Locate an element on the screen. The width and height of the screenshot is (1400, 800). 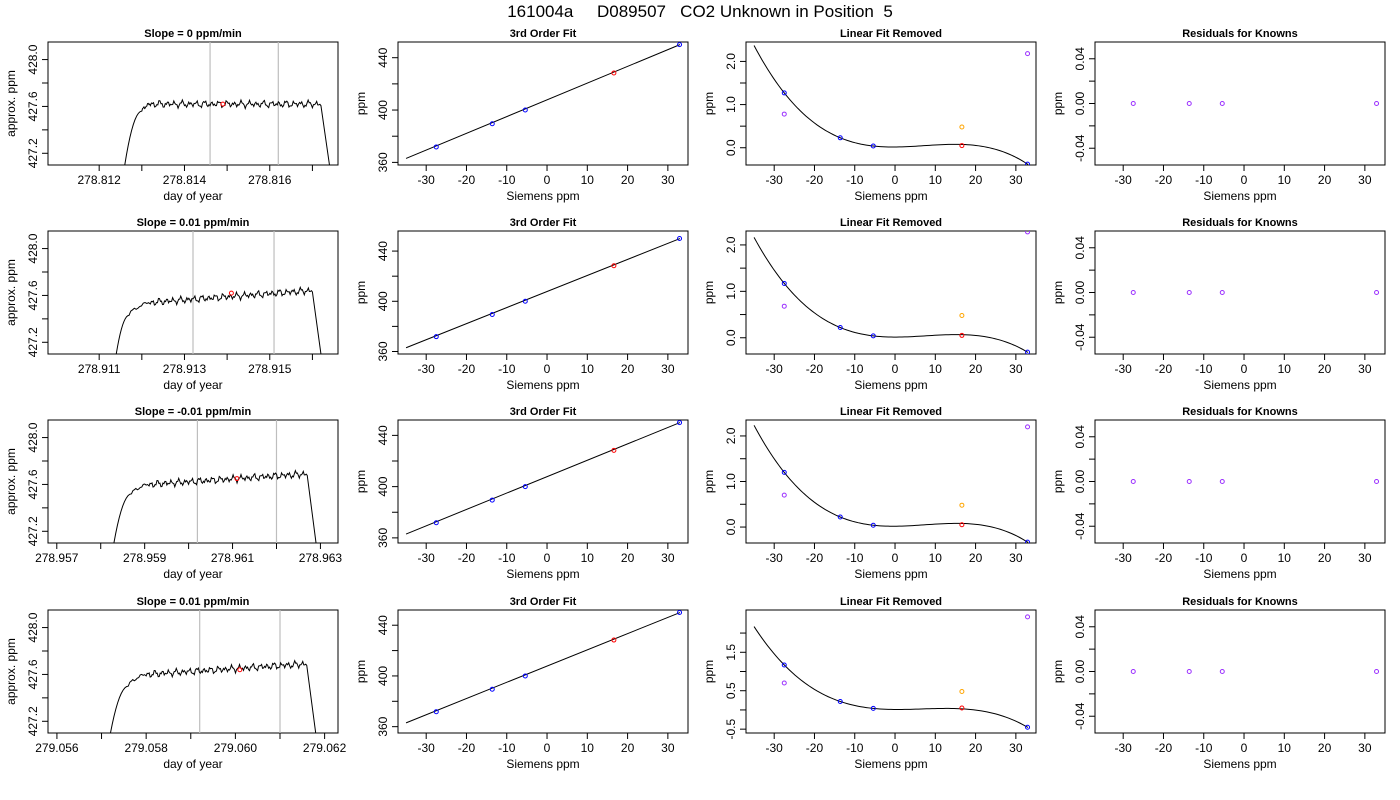
fit-curve is located at coordinates (891, 484).